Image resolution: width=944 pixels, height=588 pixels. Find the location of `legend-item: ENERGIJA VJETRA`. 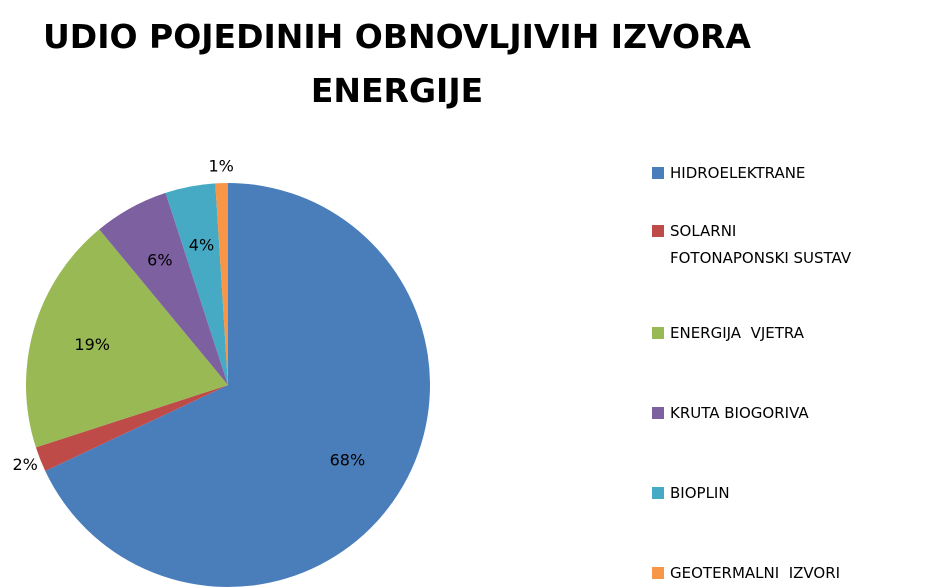

legend-item: ENERGIJA VJETRA is located at coordinates (797, 333).